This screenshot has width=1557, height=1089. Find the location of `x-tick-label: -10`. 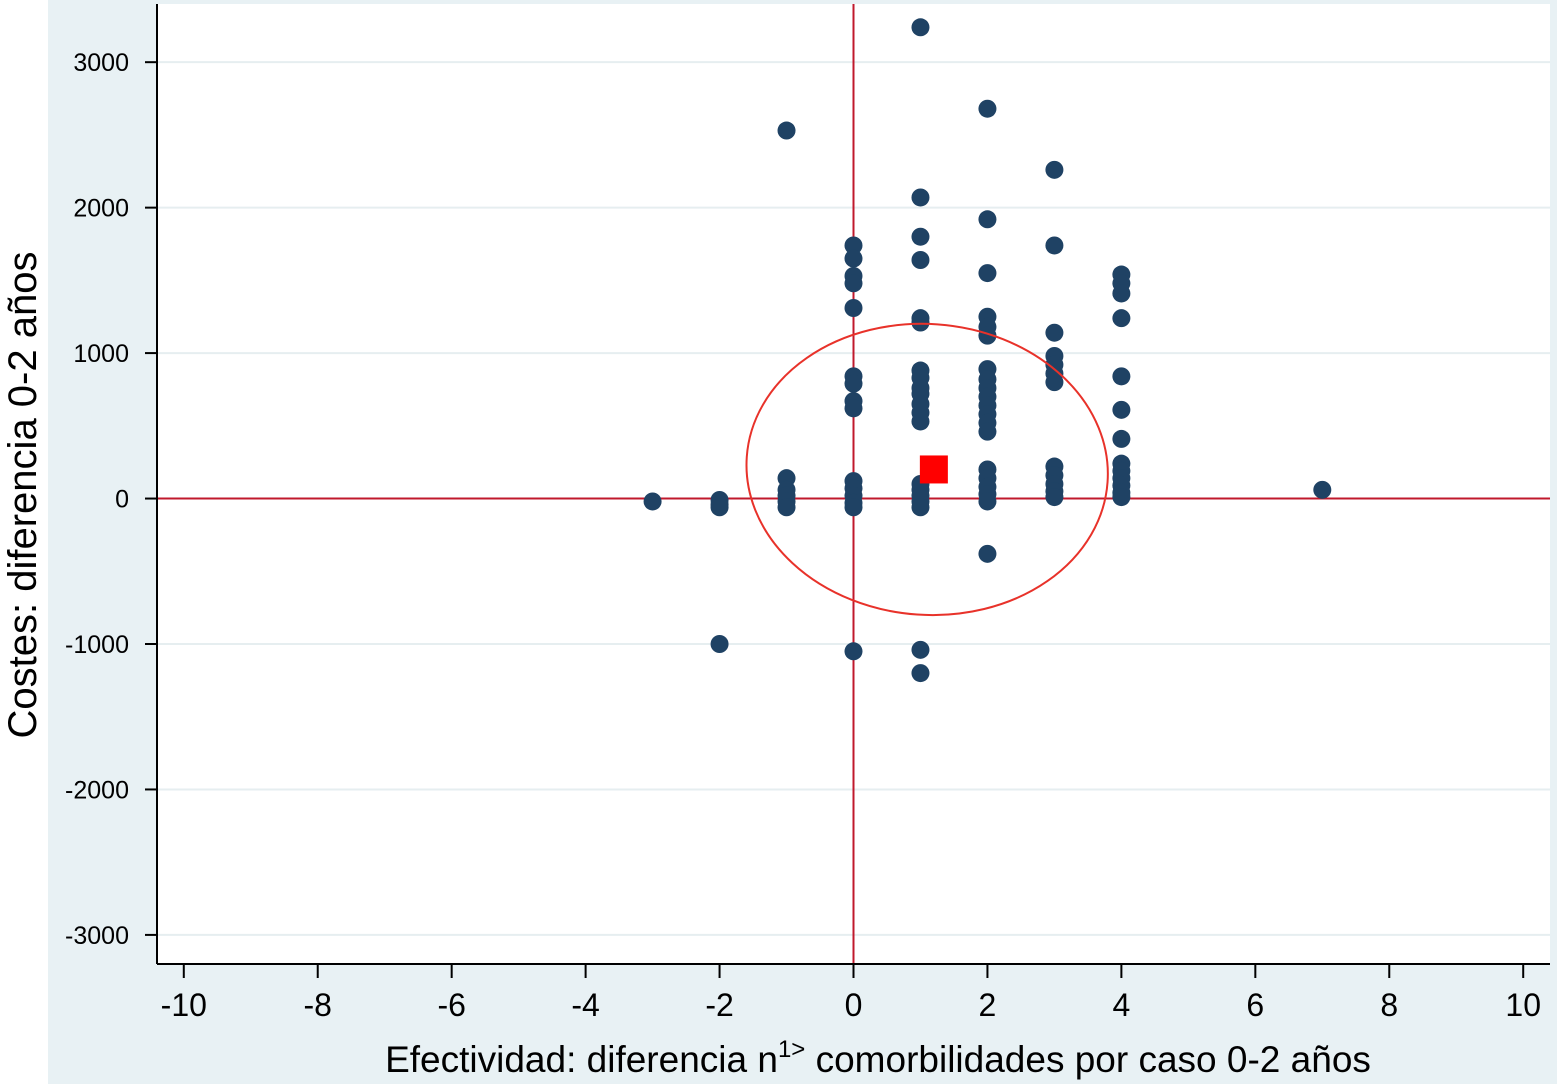

x-tick-label: -10 is located at coordinates (184, 1005).